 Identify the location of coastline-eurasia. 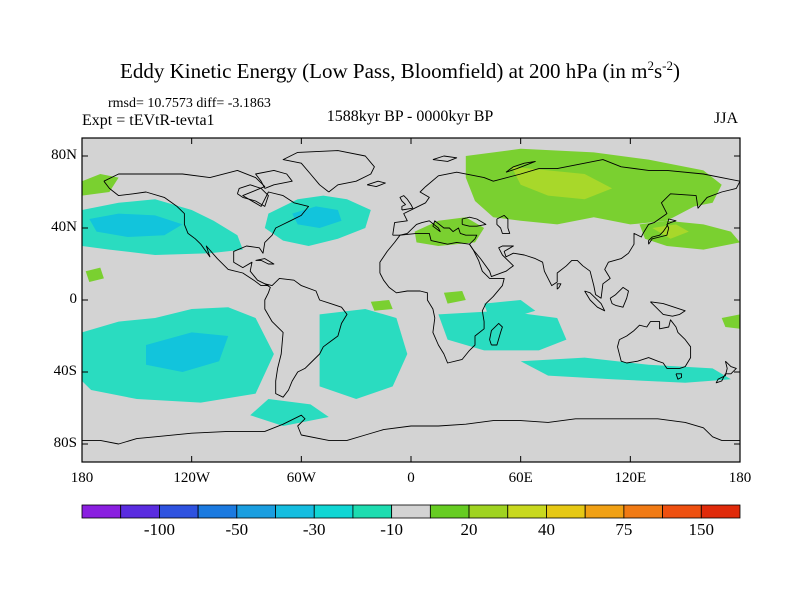
(566, 229).